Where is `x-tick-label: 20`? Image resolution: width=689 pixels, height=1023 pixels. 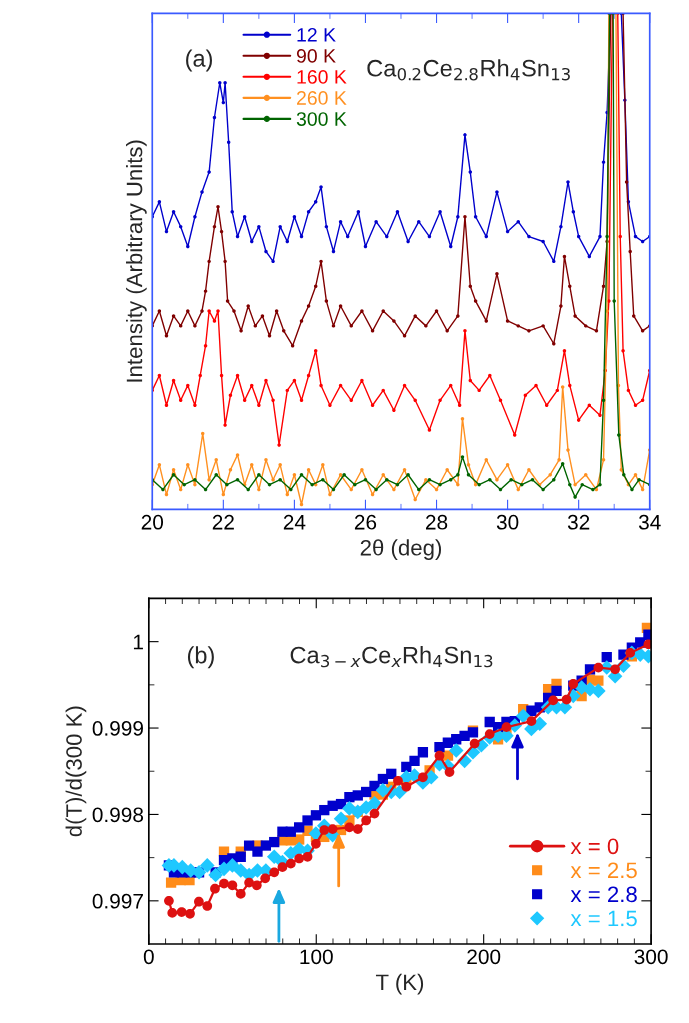
x-tick-label: 20 is located at coordinates (152, 522).